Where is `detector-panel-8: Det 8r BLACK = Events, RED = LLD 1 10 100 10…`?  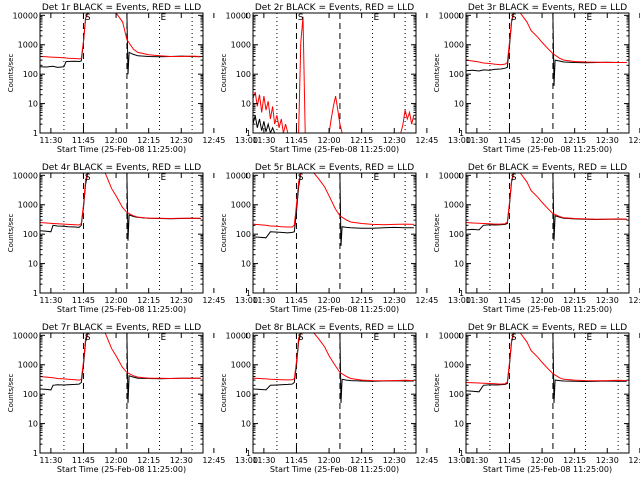 detector-panel-8: Det 8r BLACK = Events, RED = LLD 1 10 100 10… is located at coordinates (345, 398).